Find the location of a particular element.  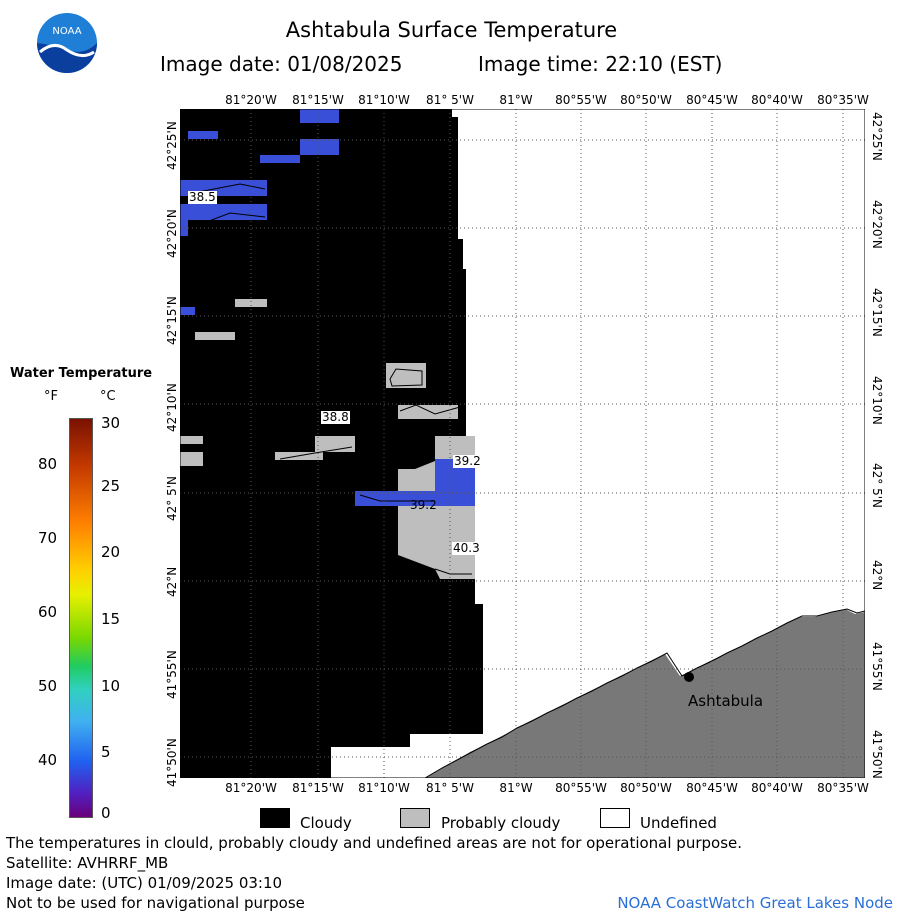

temperature-label: 38.5 is located at coordinates (202, 197).